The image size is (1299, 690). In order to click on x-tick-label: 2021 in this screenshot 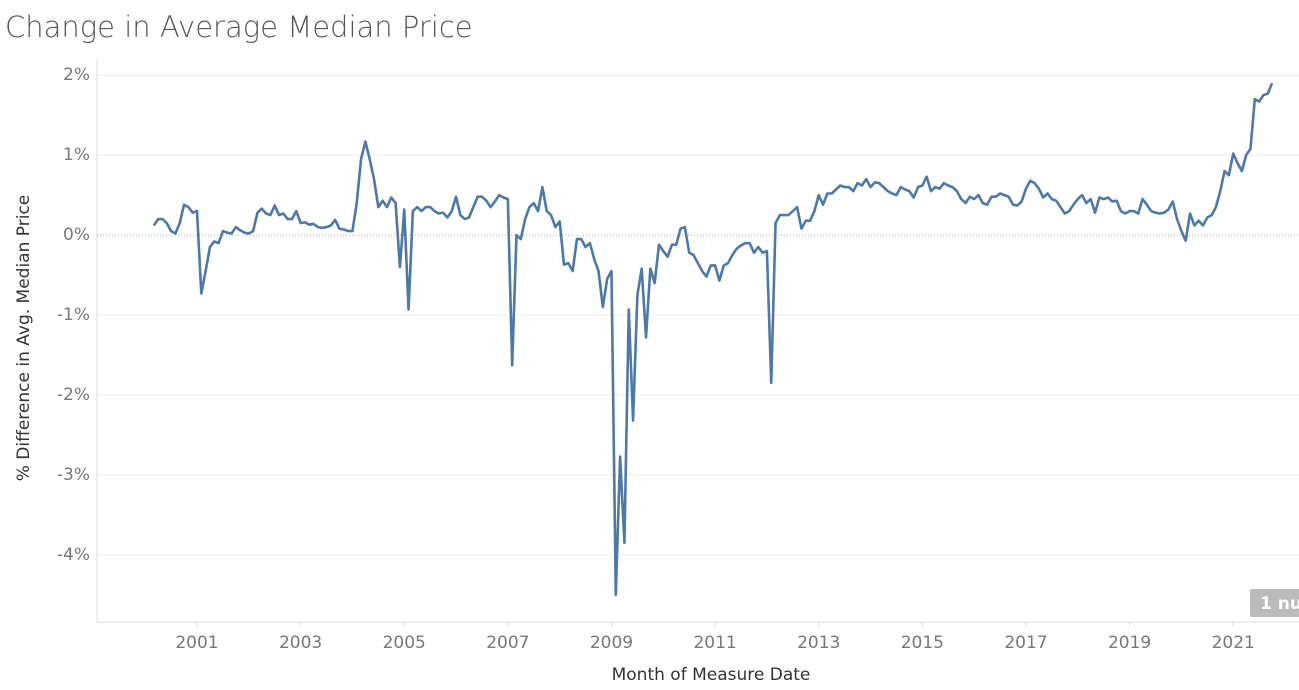, I will do `click(1233, 643)`.